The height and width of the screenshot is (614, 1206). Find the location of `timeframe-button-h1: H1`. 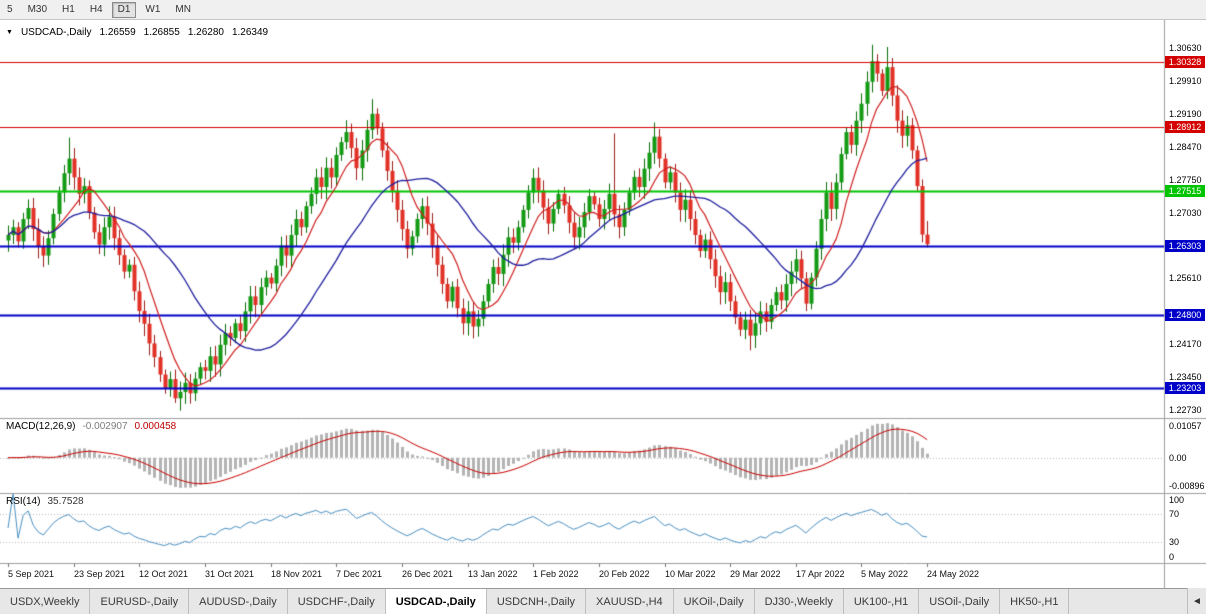

timeframe-button-h1: H1 is located at coordinates (68, 10).